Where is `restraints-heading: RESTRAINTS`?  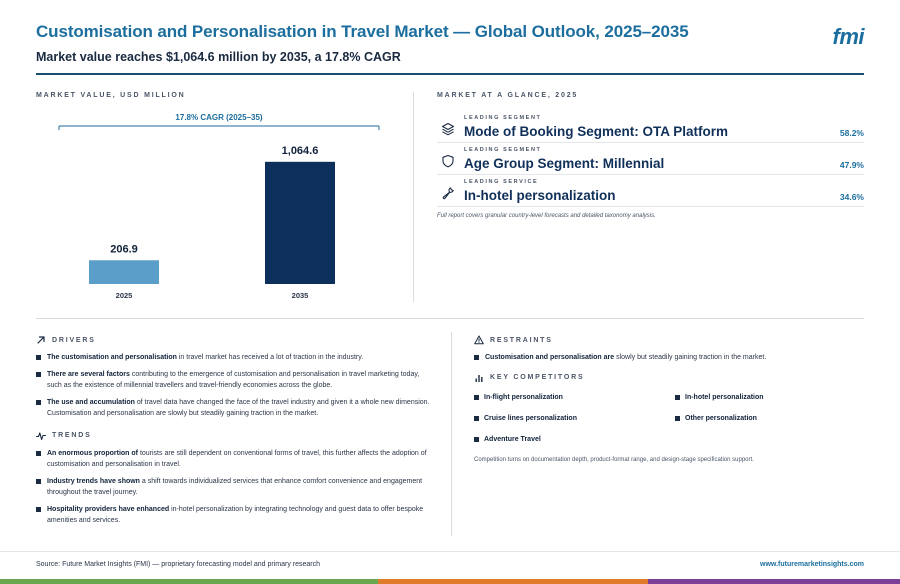
restraints-heading: RESTRAINTS is located at coordinates (669, 340).